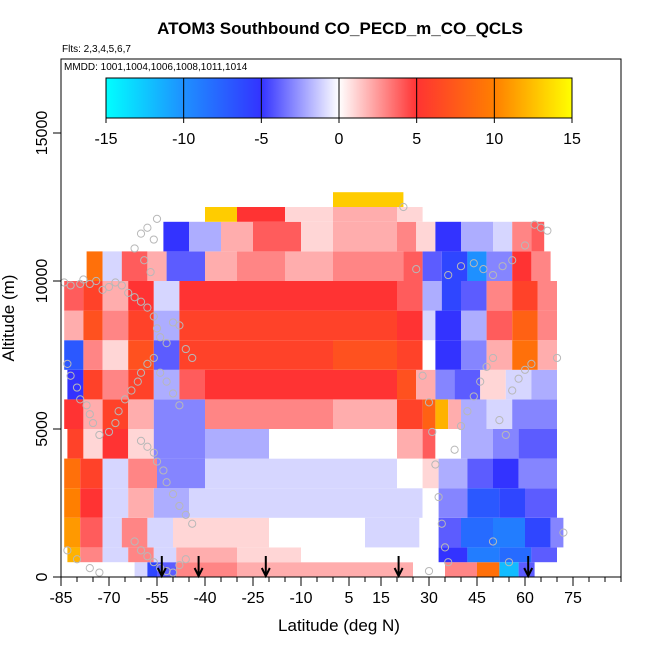 The image size is (650, 650). What do you see at coordinates (345, 567) in the screenshot?
I see `flight-arrows` at bounding box center [345, 567].